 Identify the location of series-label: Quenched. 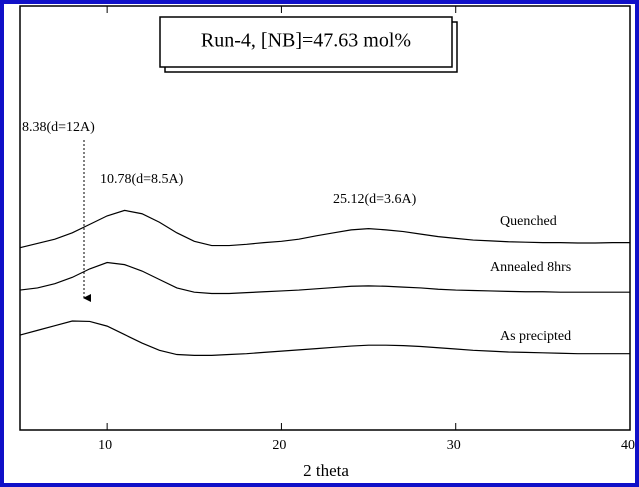
(528, 221).